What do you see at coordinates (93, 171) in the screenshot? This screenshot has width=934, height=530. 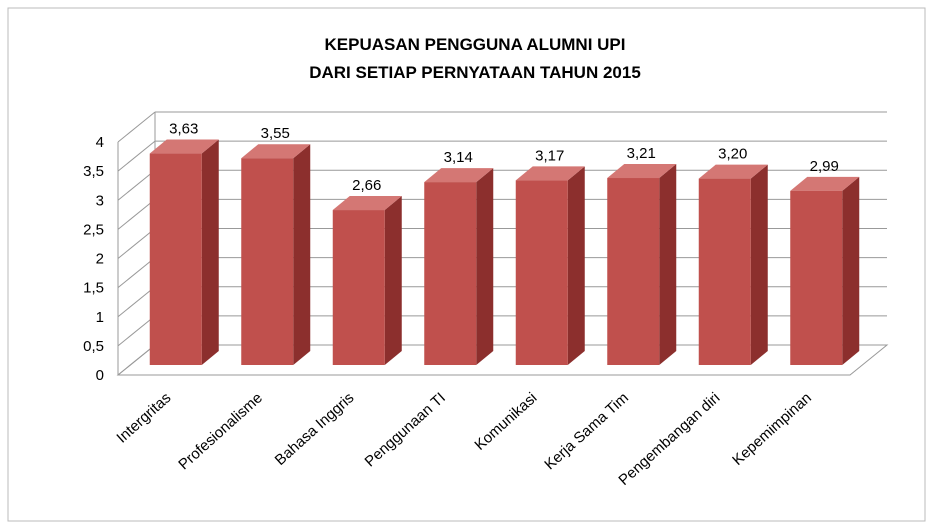 I see `y-tick-label: 3,5` at bounding box center [93, 171].